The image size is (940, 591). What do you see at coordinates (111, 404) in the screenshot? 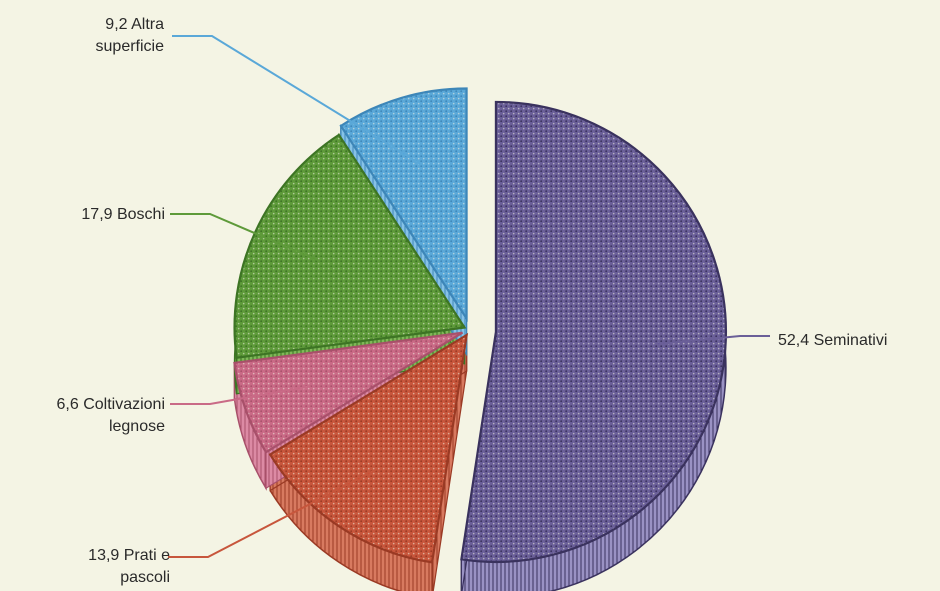
I see `slice-label-line: 6,6 Coltivazioni` at bounding box center [111, 404].